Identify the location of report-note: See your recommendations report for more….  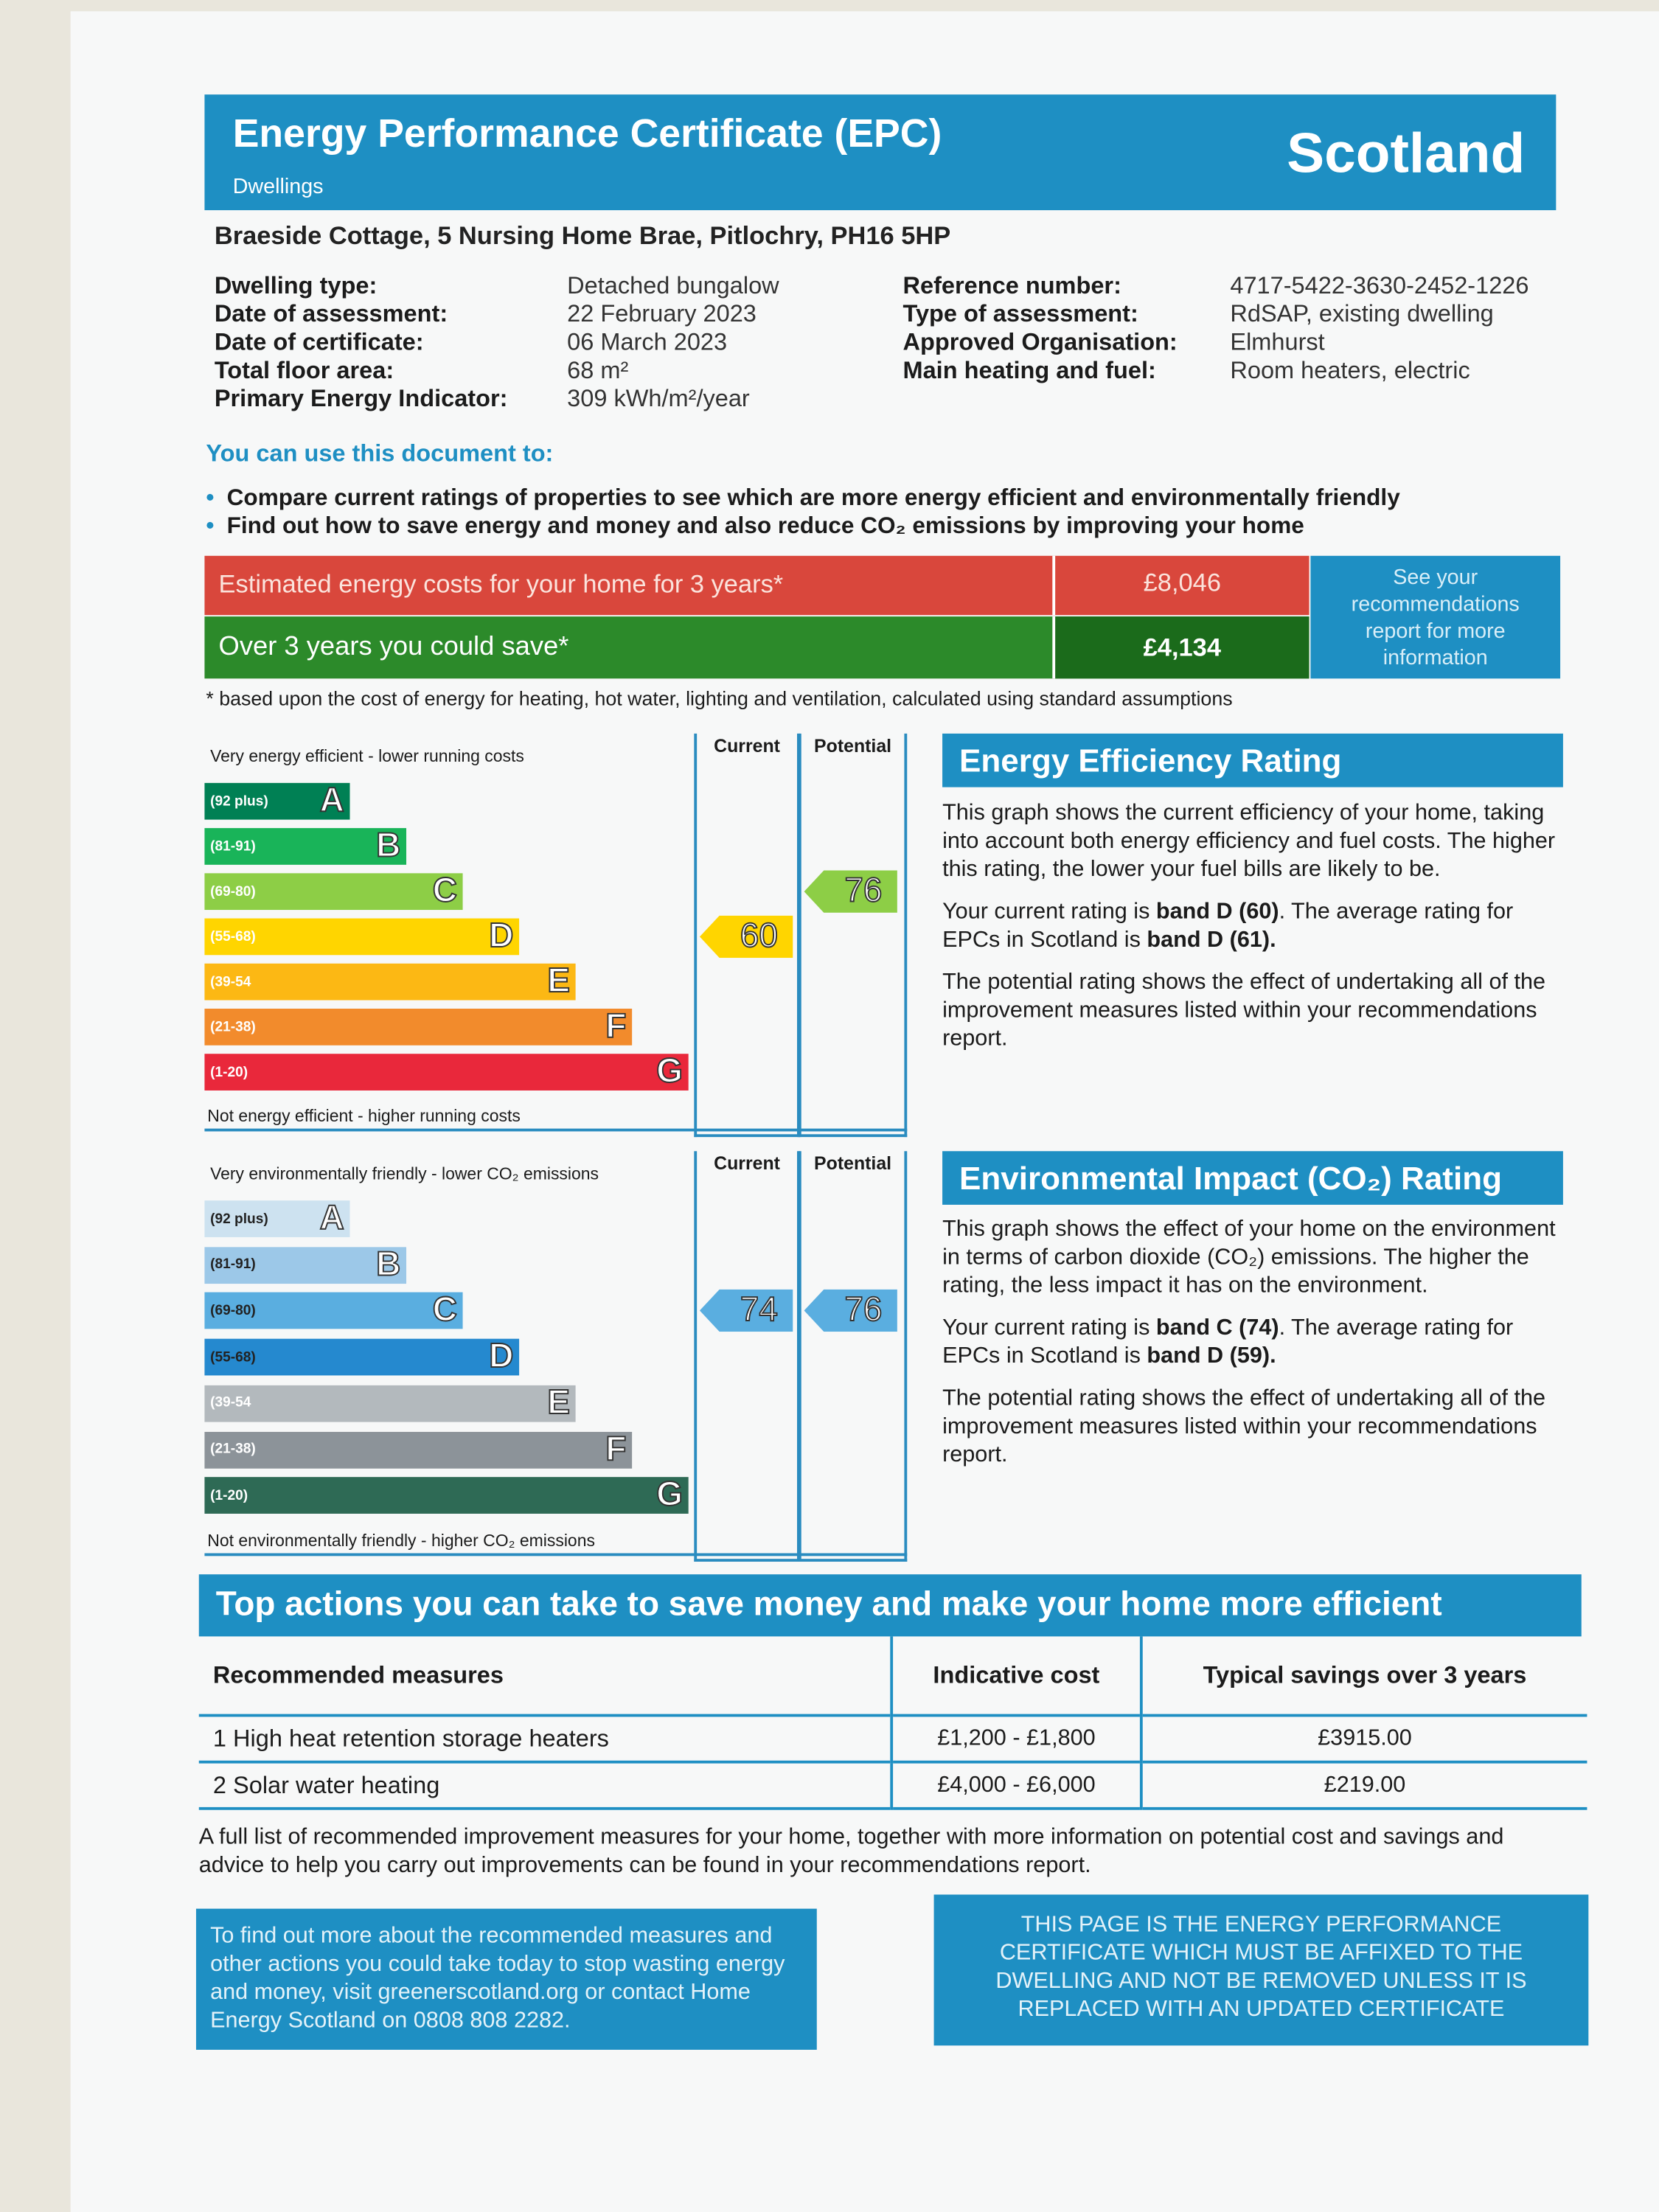
(1435, 617).